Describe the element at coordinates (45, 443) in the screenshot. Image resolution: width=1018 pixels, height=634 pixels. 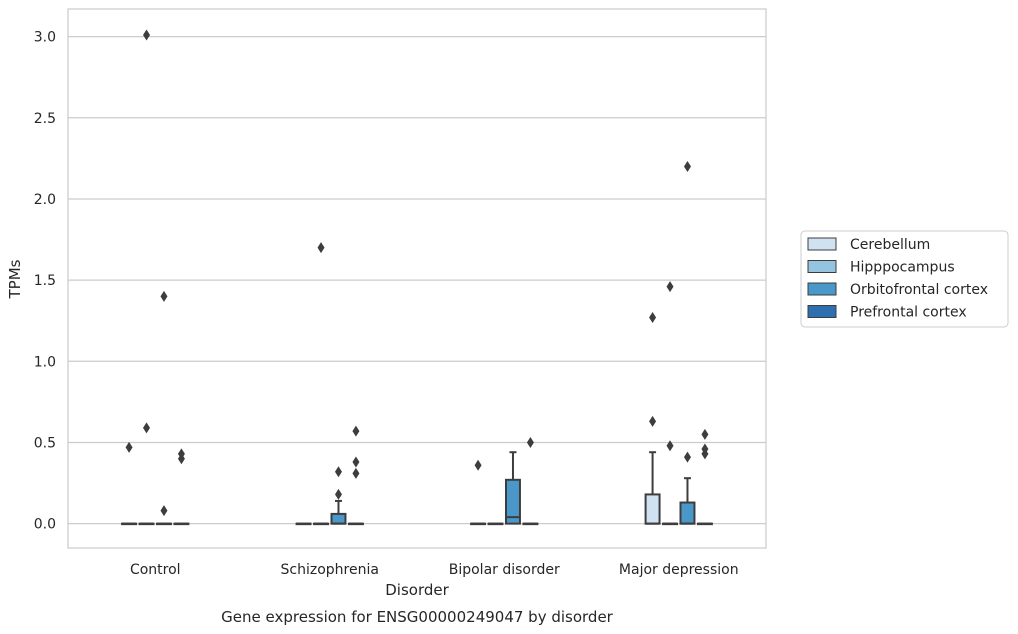
I see `y-tick-label: 0.5` at that location.